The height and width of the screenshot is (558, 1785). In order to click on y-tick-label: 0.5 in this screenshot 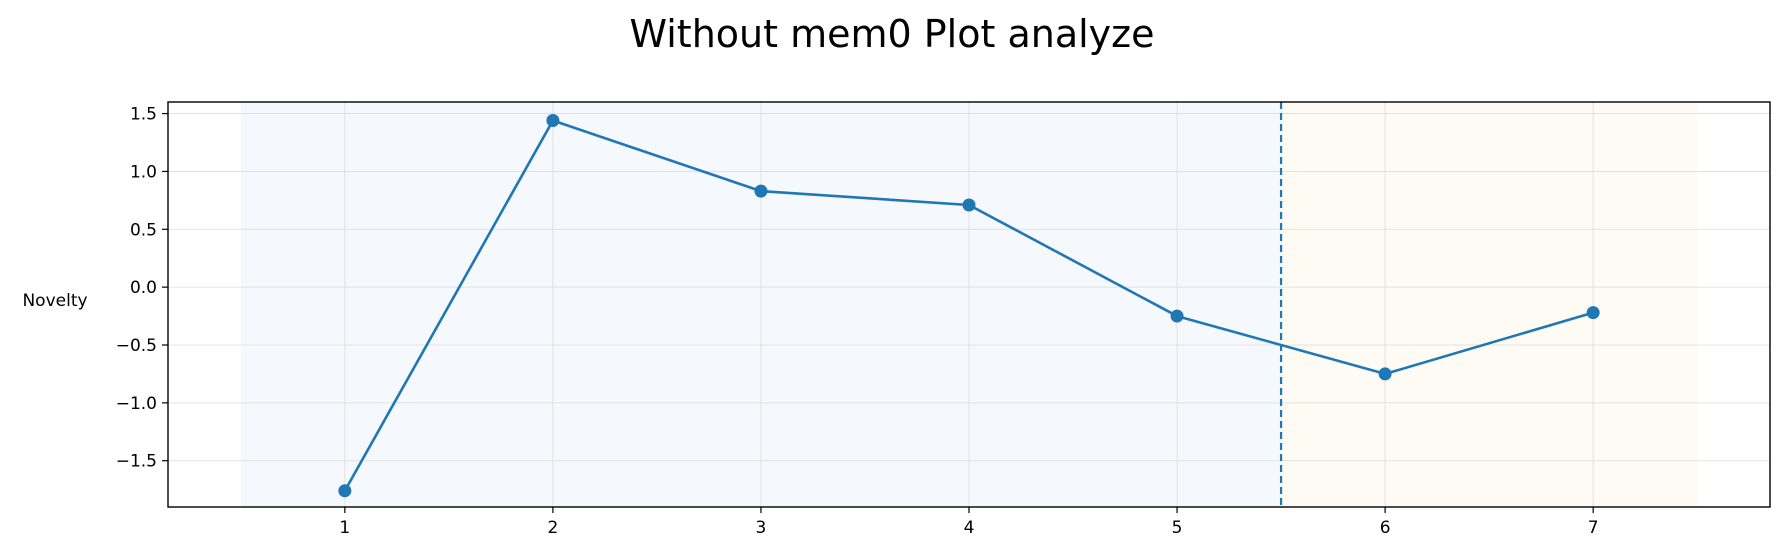, I will do `click(143, 230)`.